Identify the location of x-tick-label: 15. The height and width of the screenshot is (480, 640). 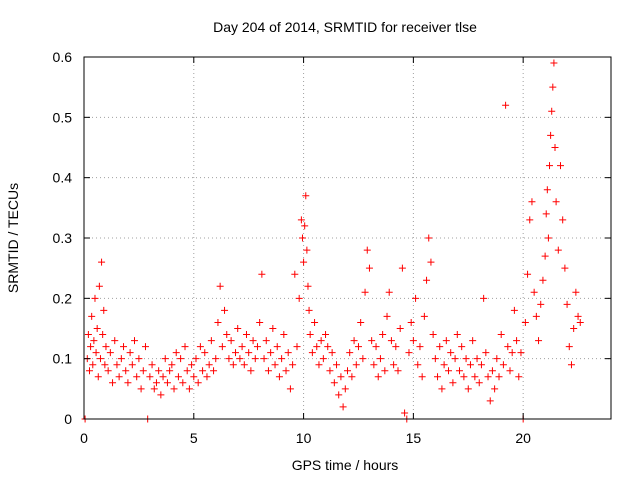
(414, 438).